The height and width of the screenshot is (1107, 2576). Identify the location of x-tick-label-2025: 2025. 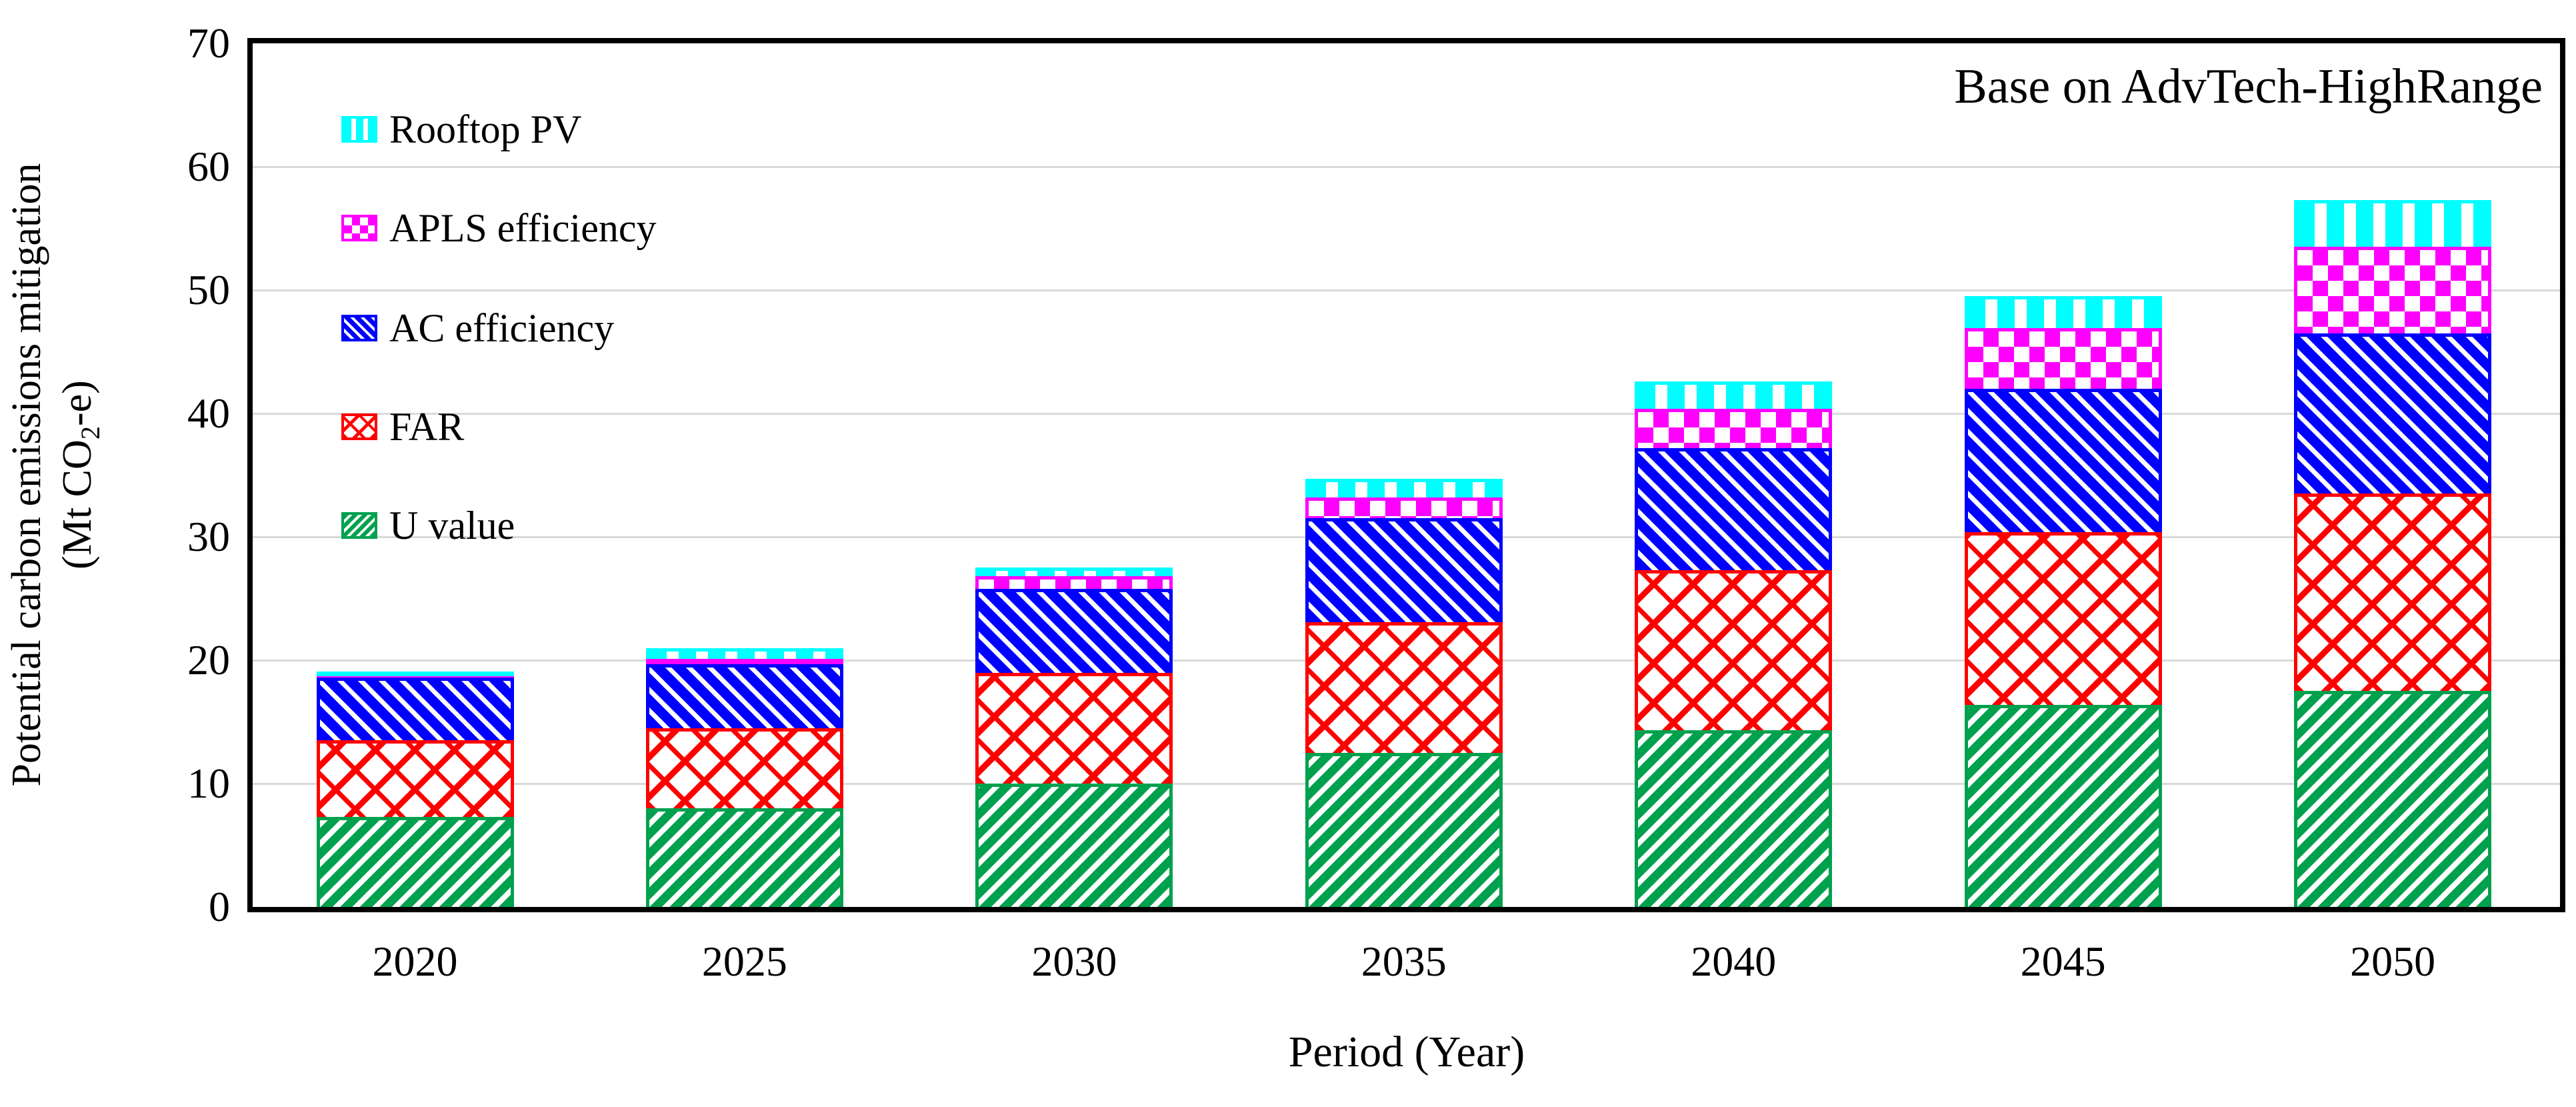
(744, 961).